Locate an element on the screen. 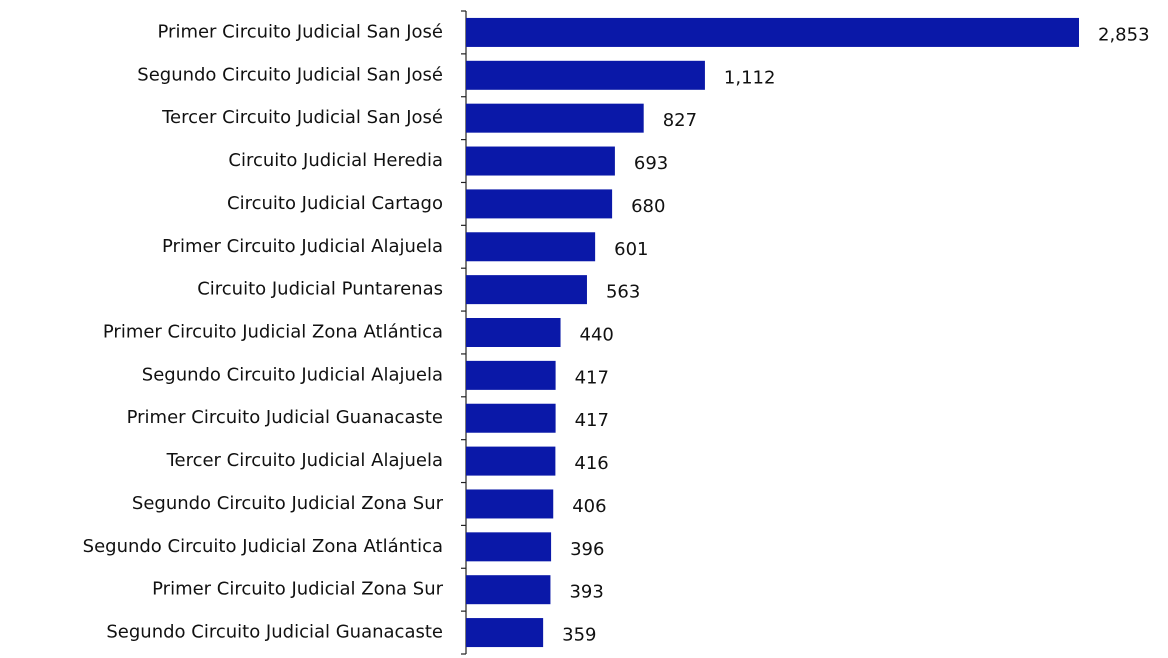 The width and height of the screenshot is (1168, 658). y-tick-label: Primer Circuito Judicial Alajuela is located at coordinates (302, 246).